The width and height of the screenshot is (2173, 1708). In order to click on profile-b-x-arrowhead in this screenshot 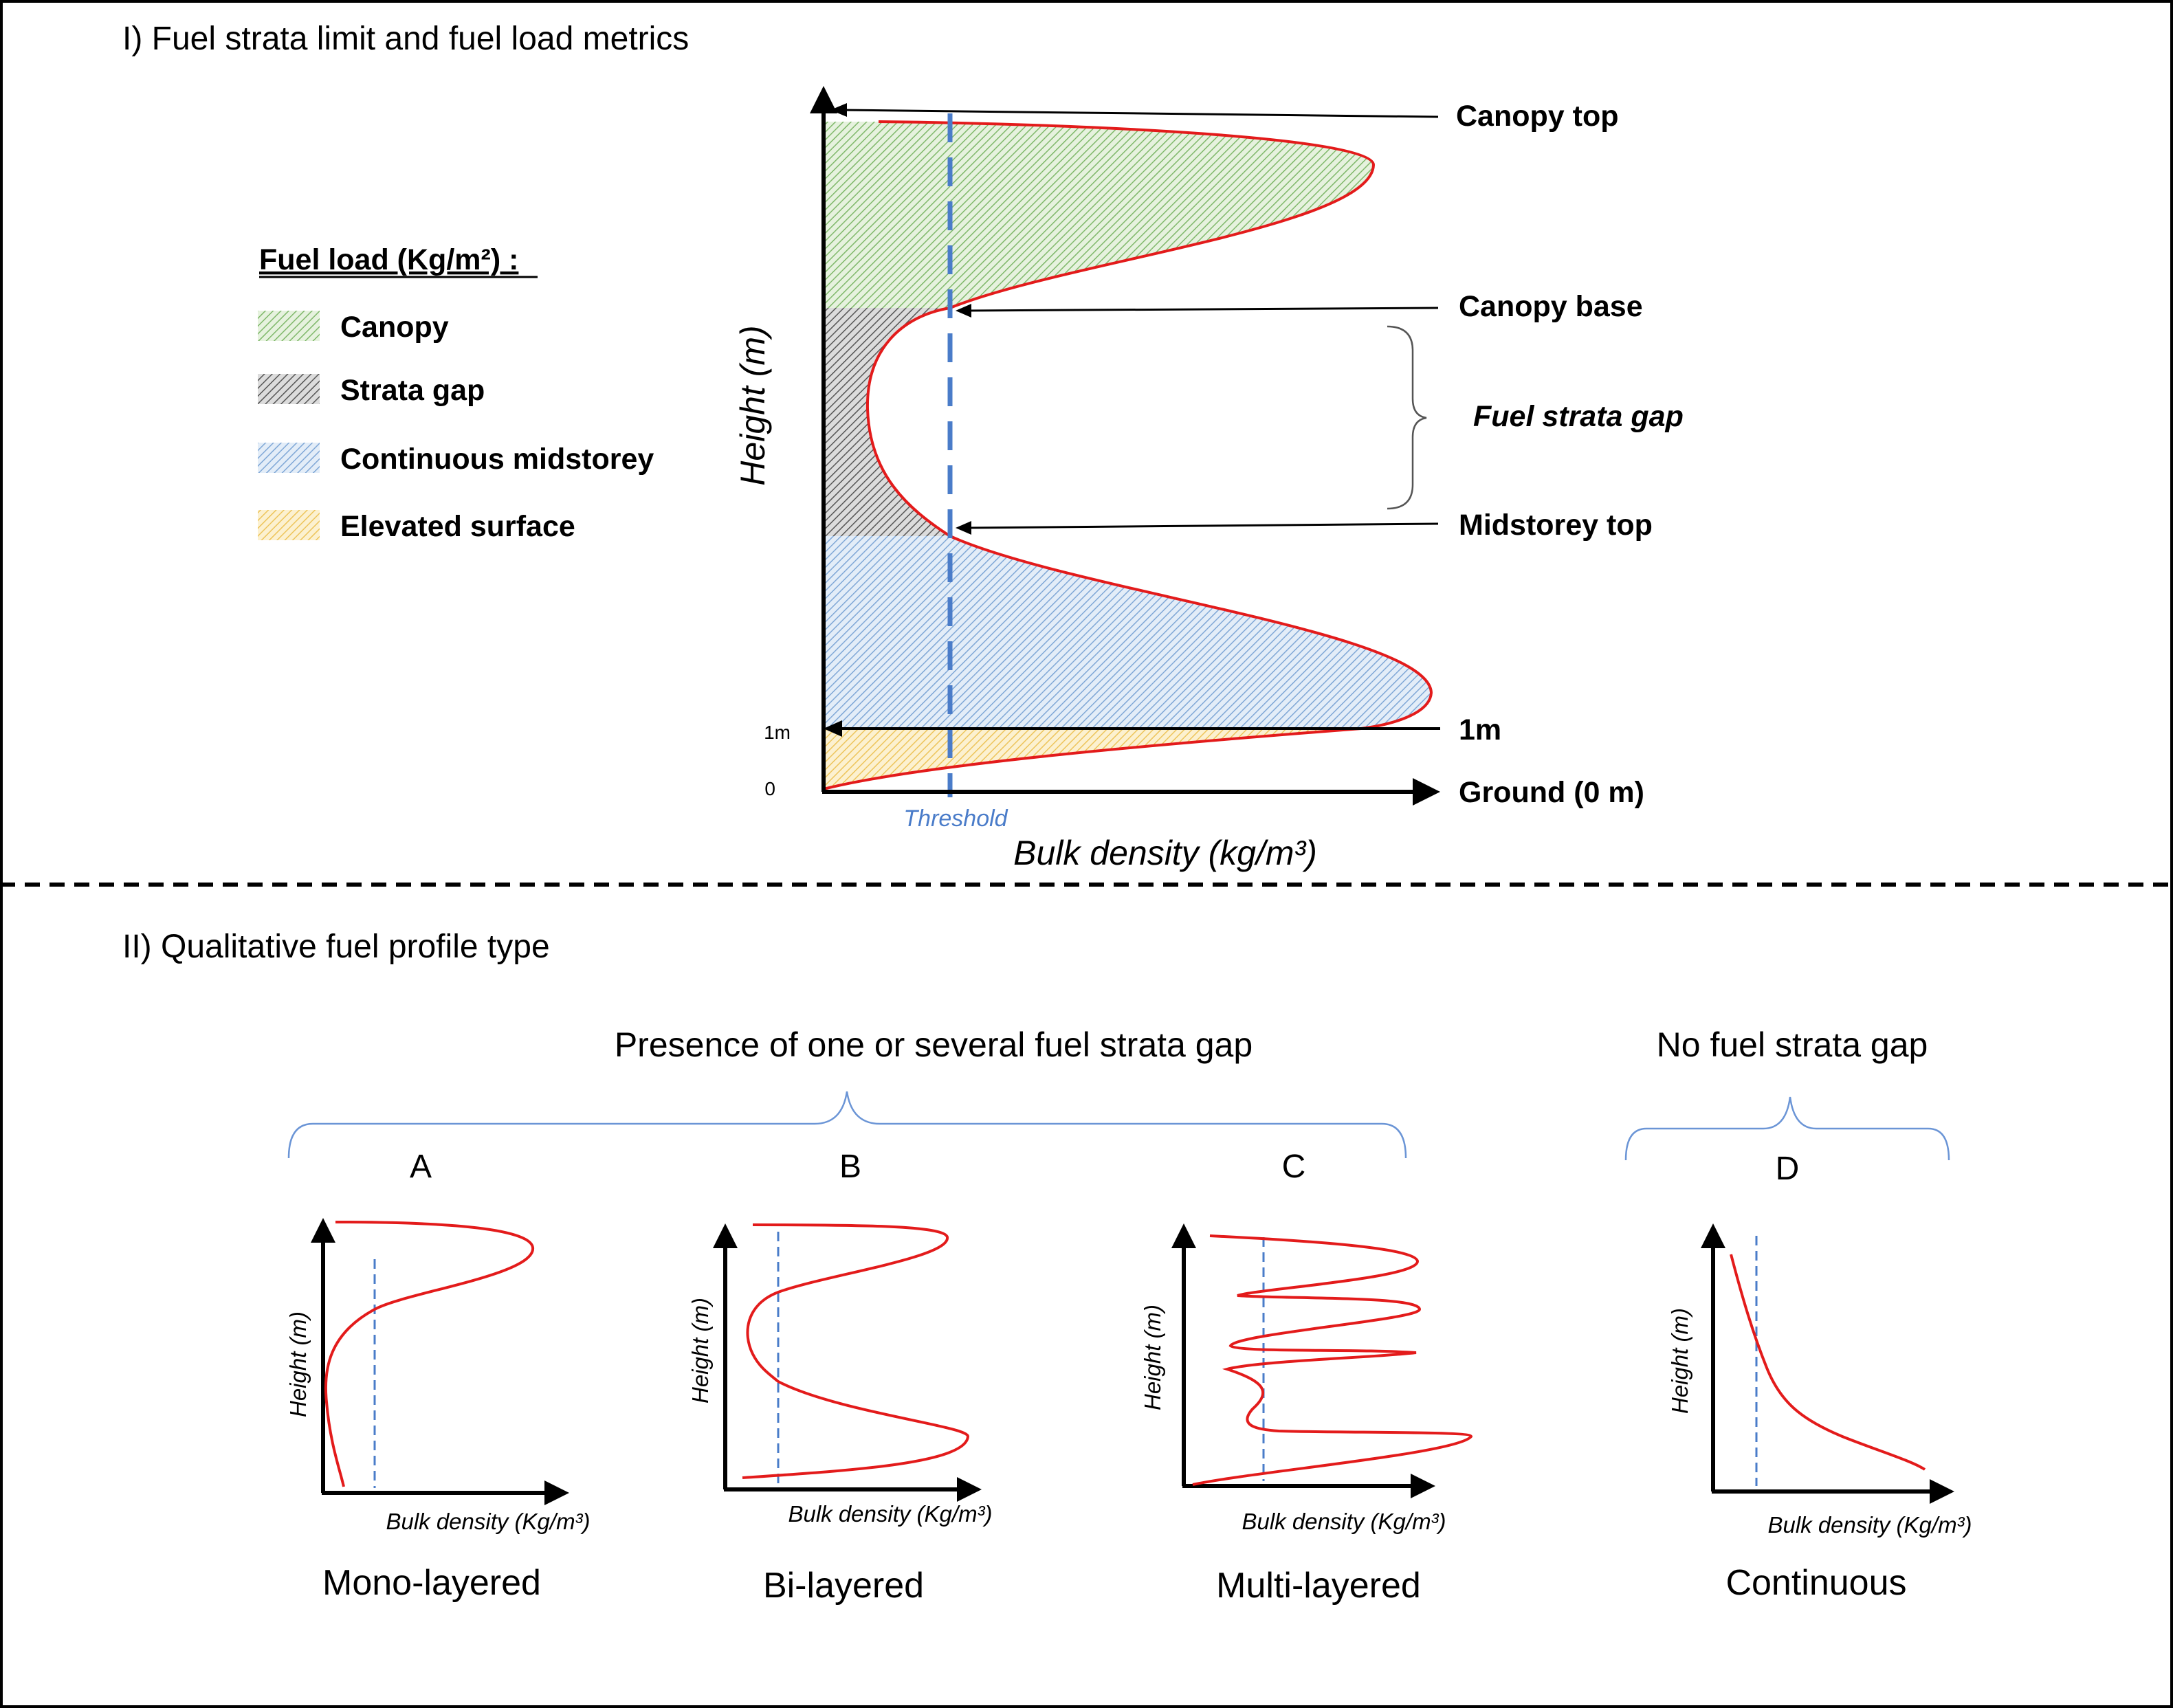, I will do `click(969, 1489)`.